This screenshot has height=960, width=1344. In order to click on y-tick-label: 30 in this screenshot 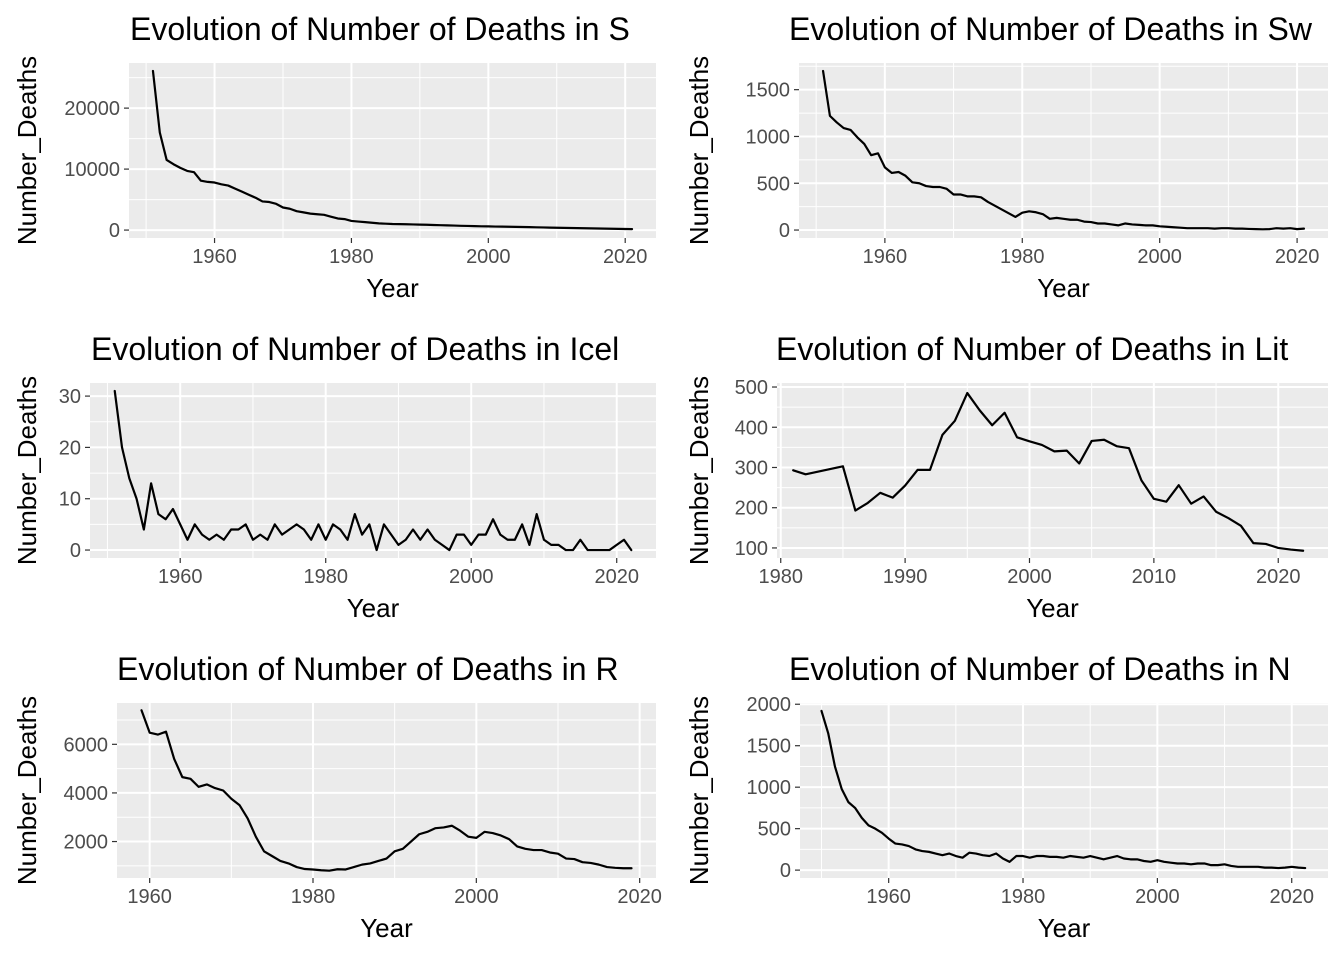, I will do `click(70, 397)`.